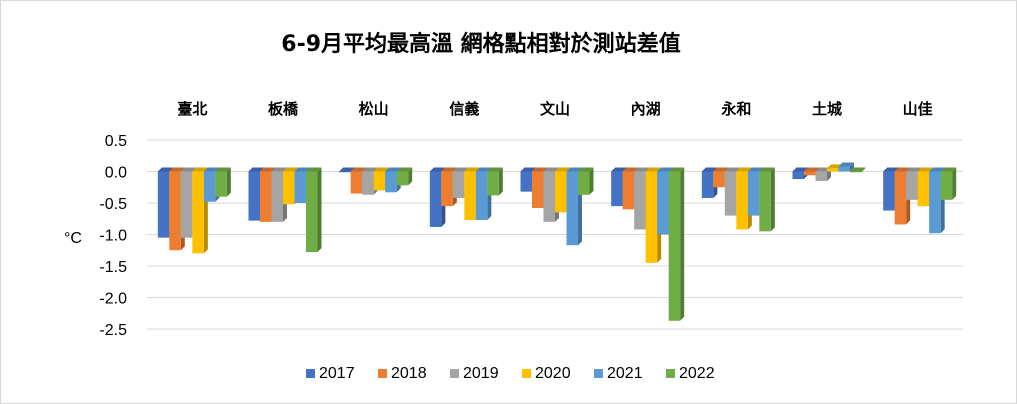  I want to click on bar-2022-土城, so click(858, 170).